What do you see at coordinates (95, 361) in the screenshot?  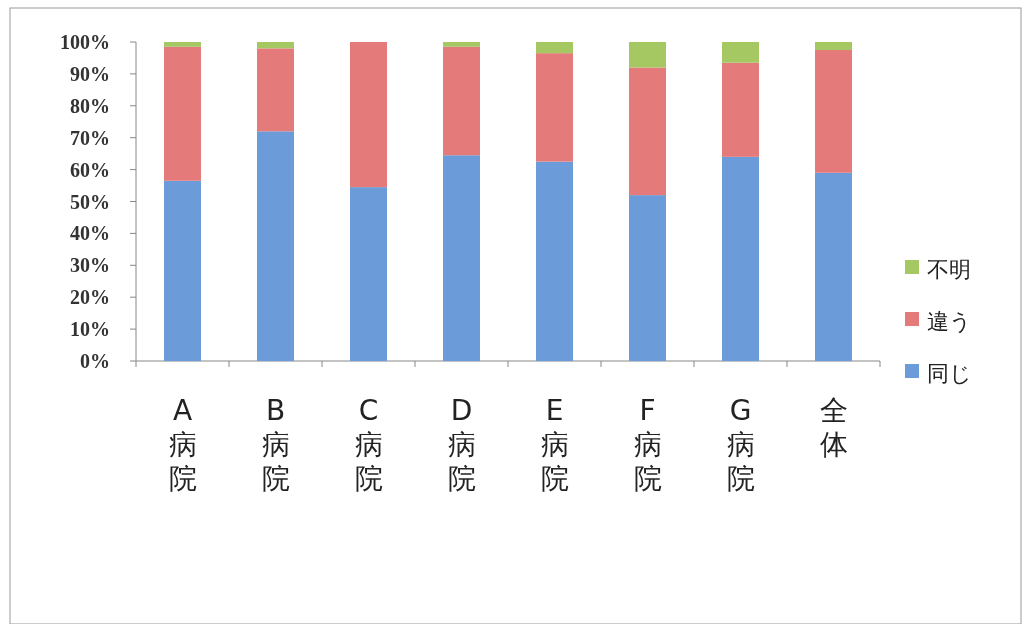 I see `y-tick-label: 0%` at bounding box center [95, 361].